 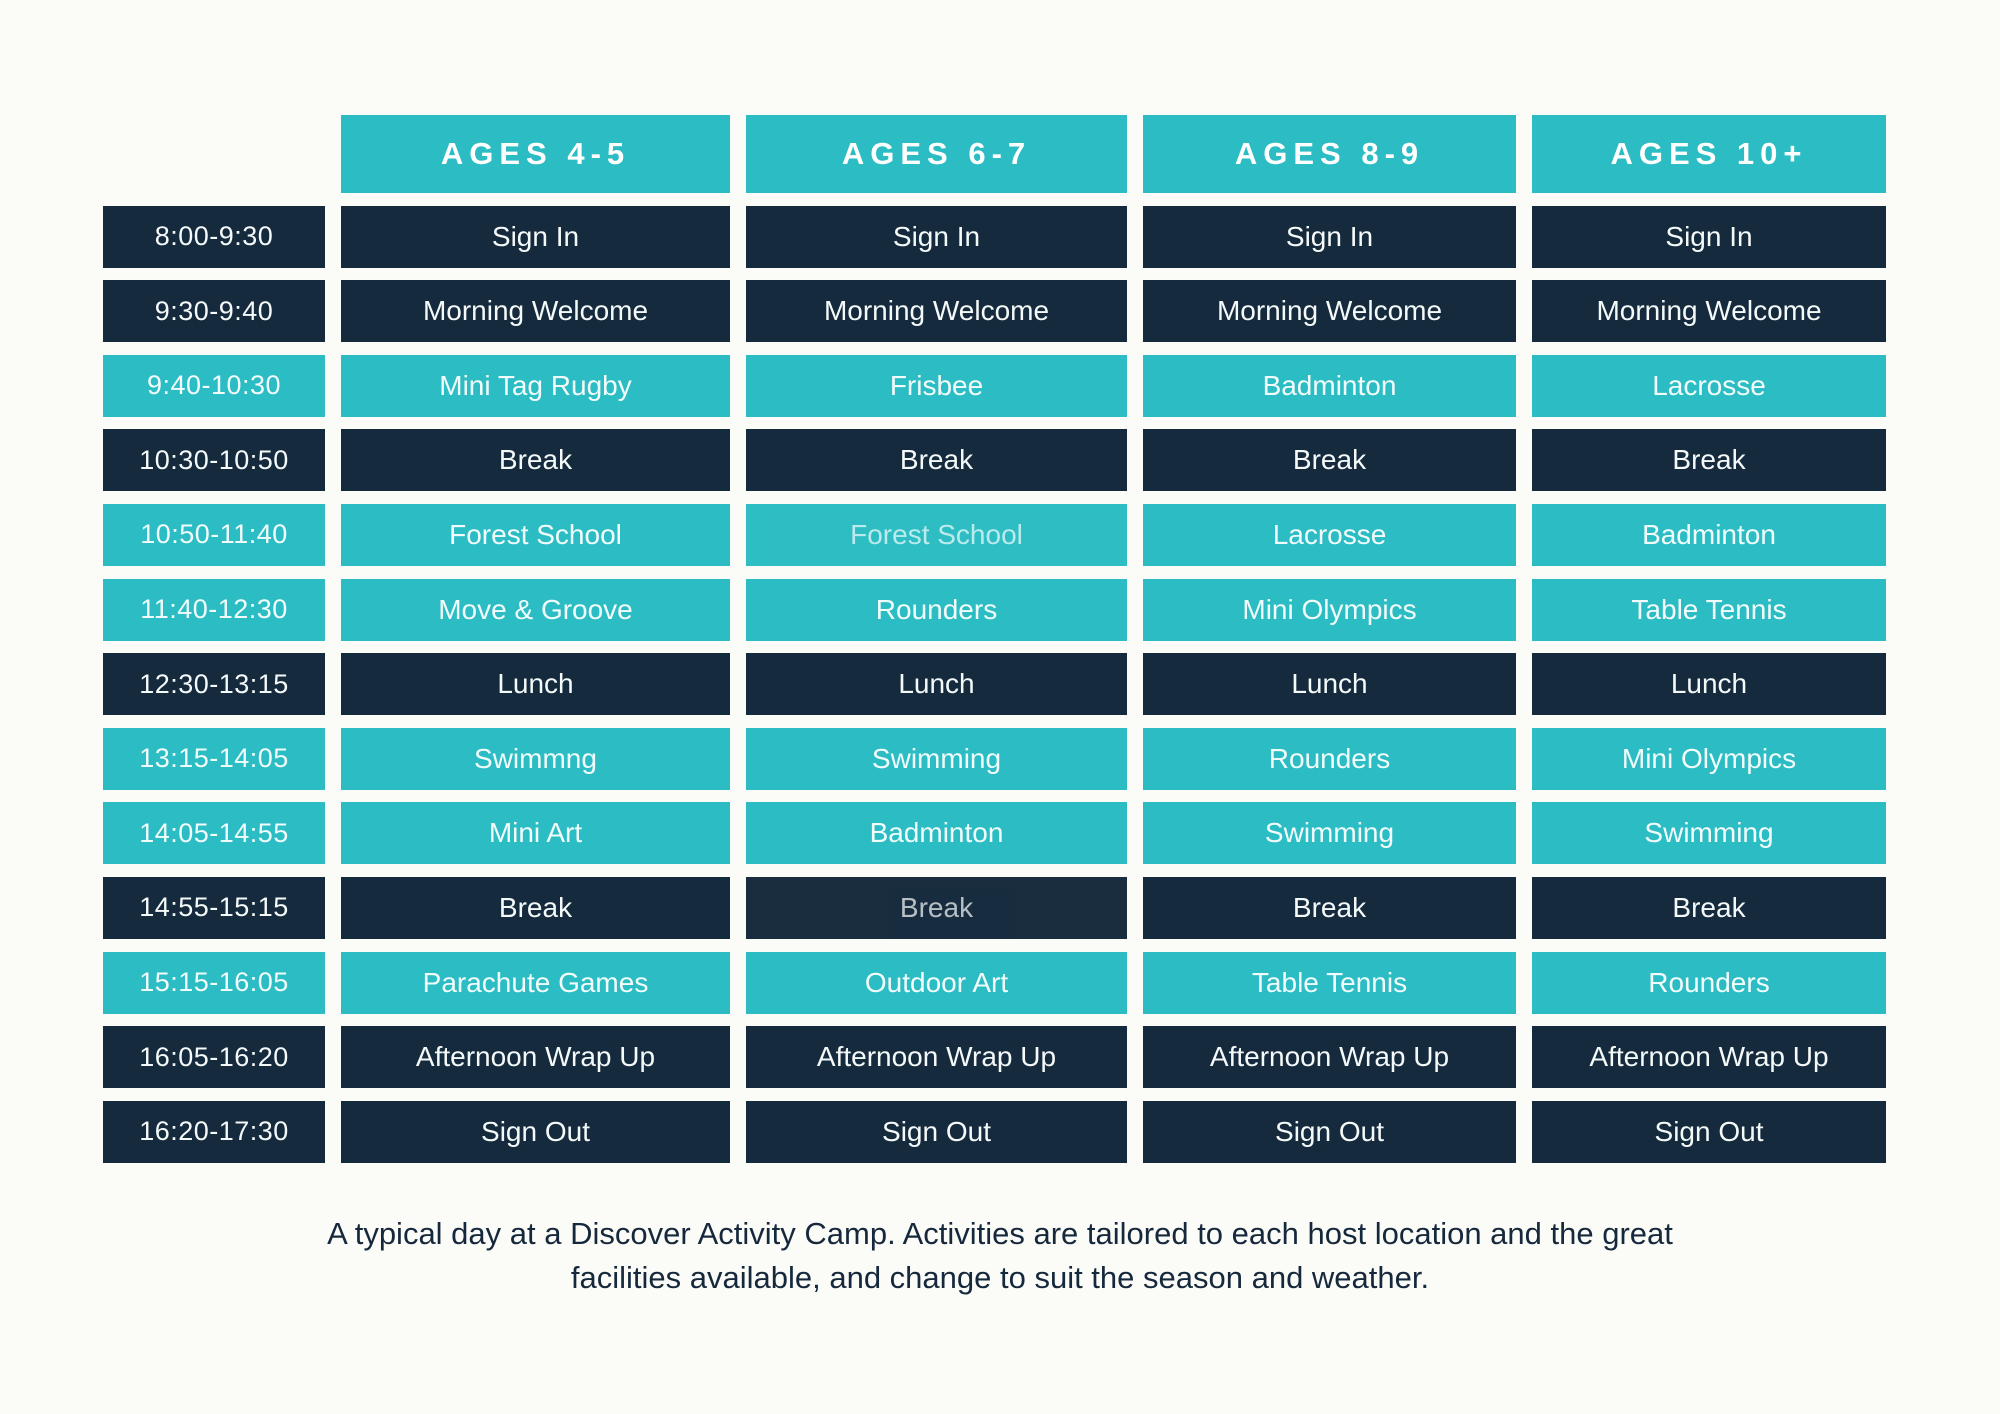 I want to click on time-cell: 9:40-10:30, so click(x=214, y=385).